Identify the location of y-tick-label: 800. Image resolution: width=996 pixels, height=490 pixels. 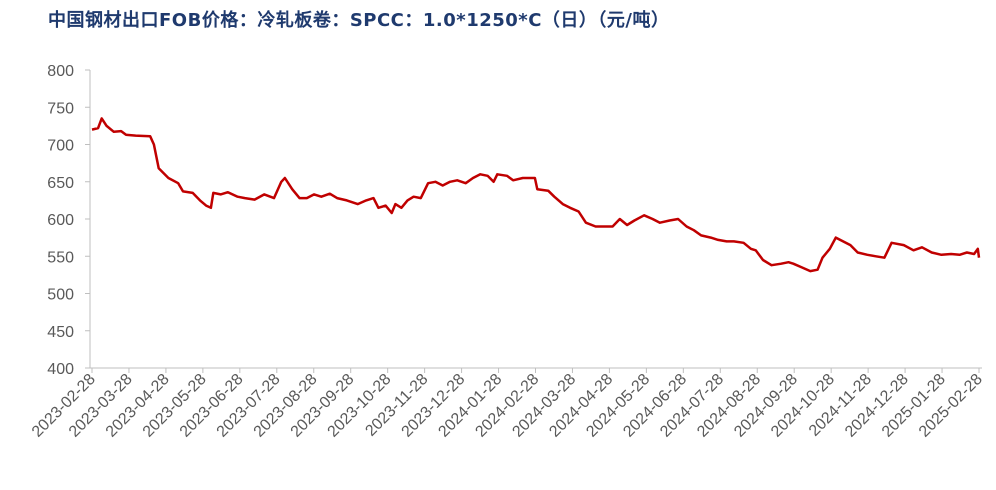
(60, 71).